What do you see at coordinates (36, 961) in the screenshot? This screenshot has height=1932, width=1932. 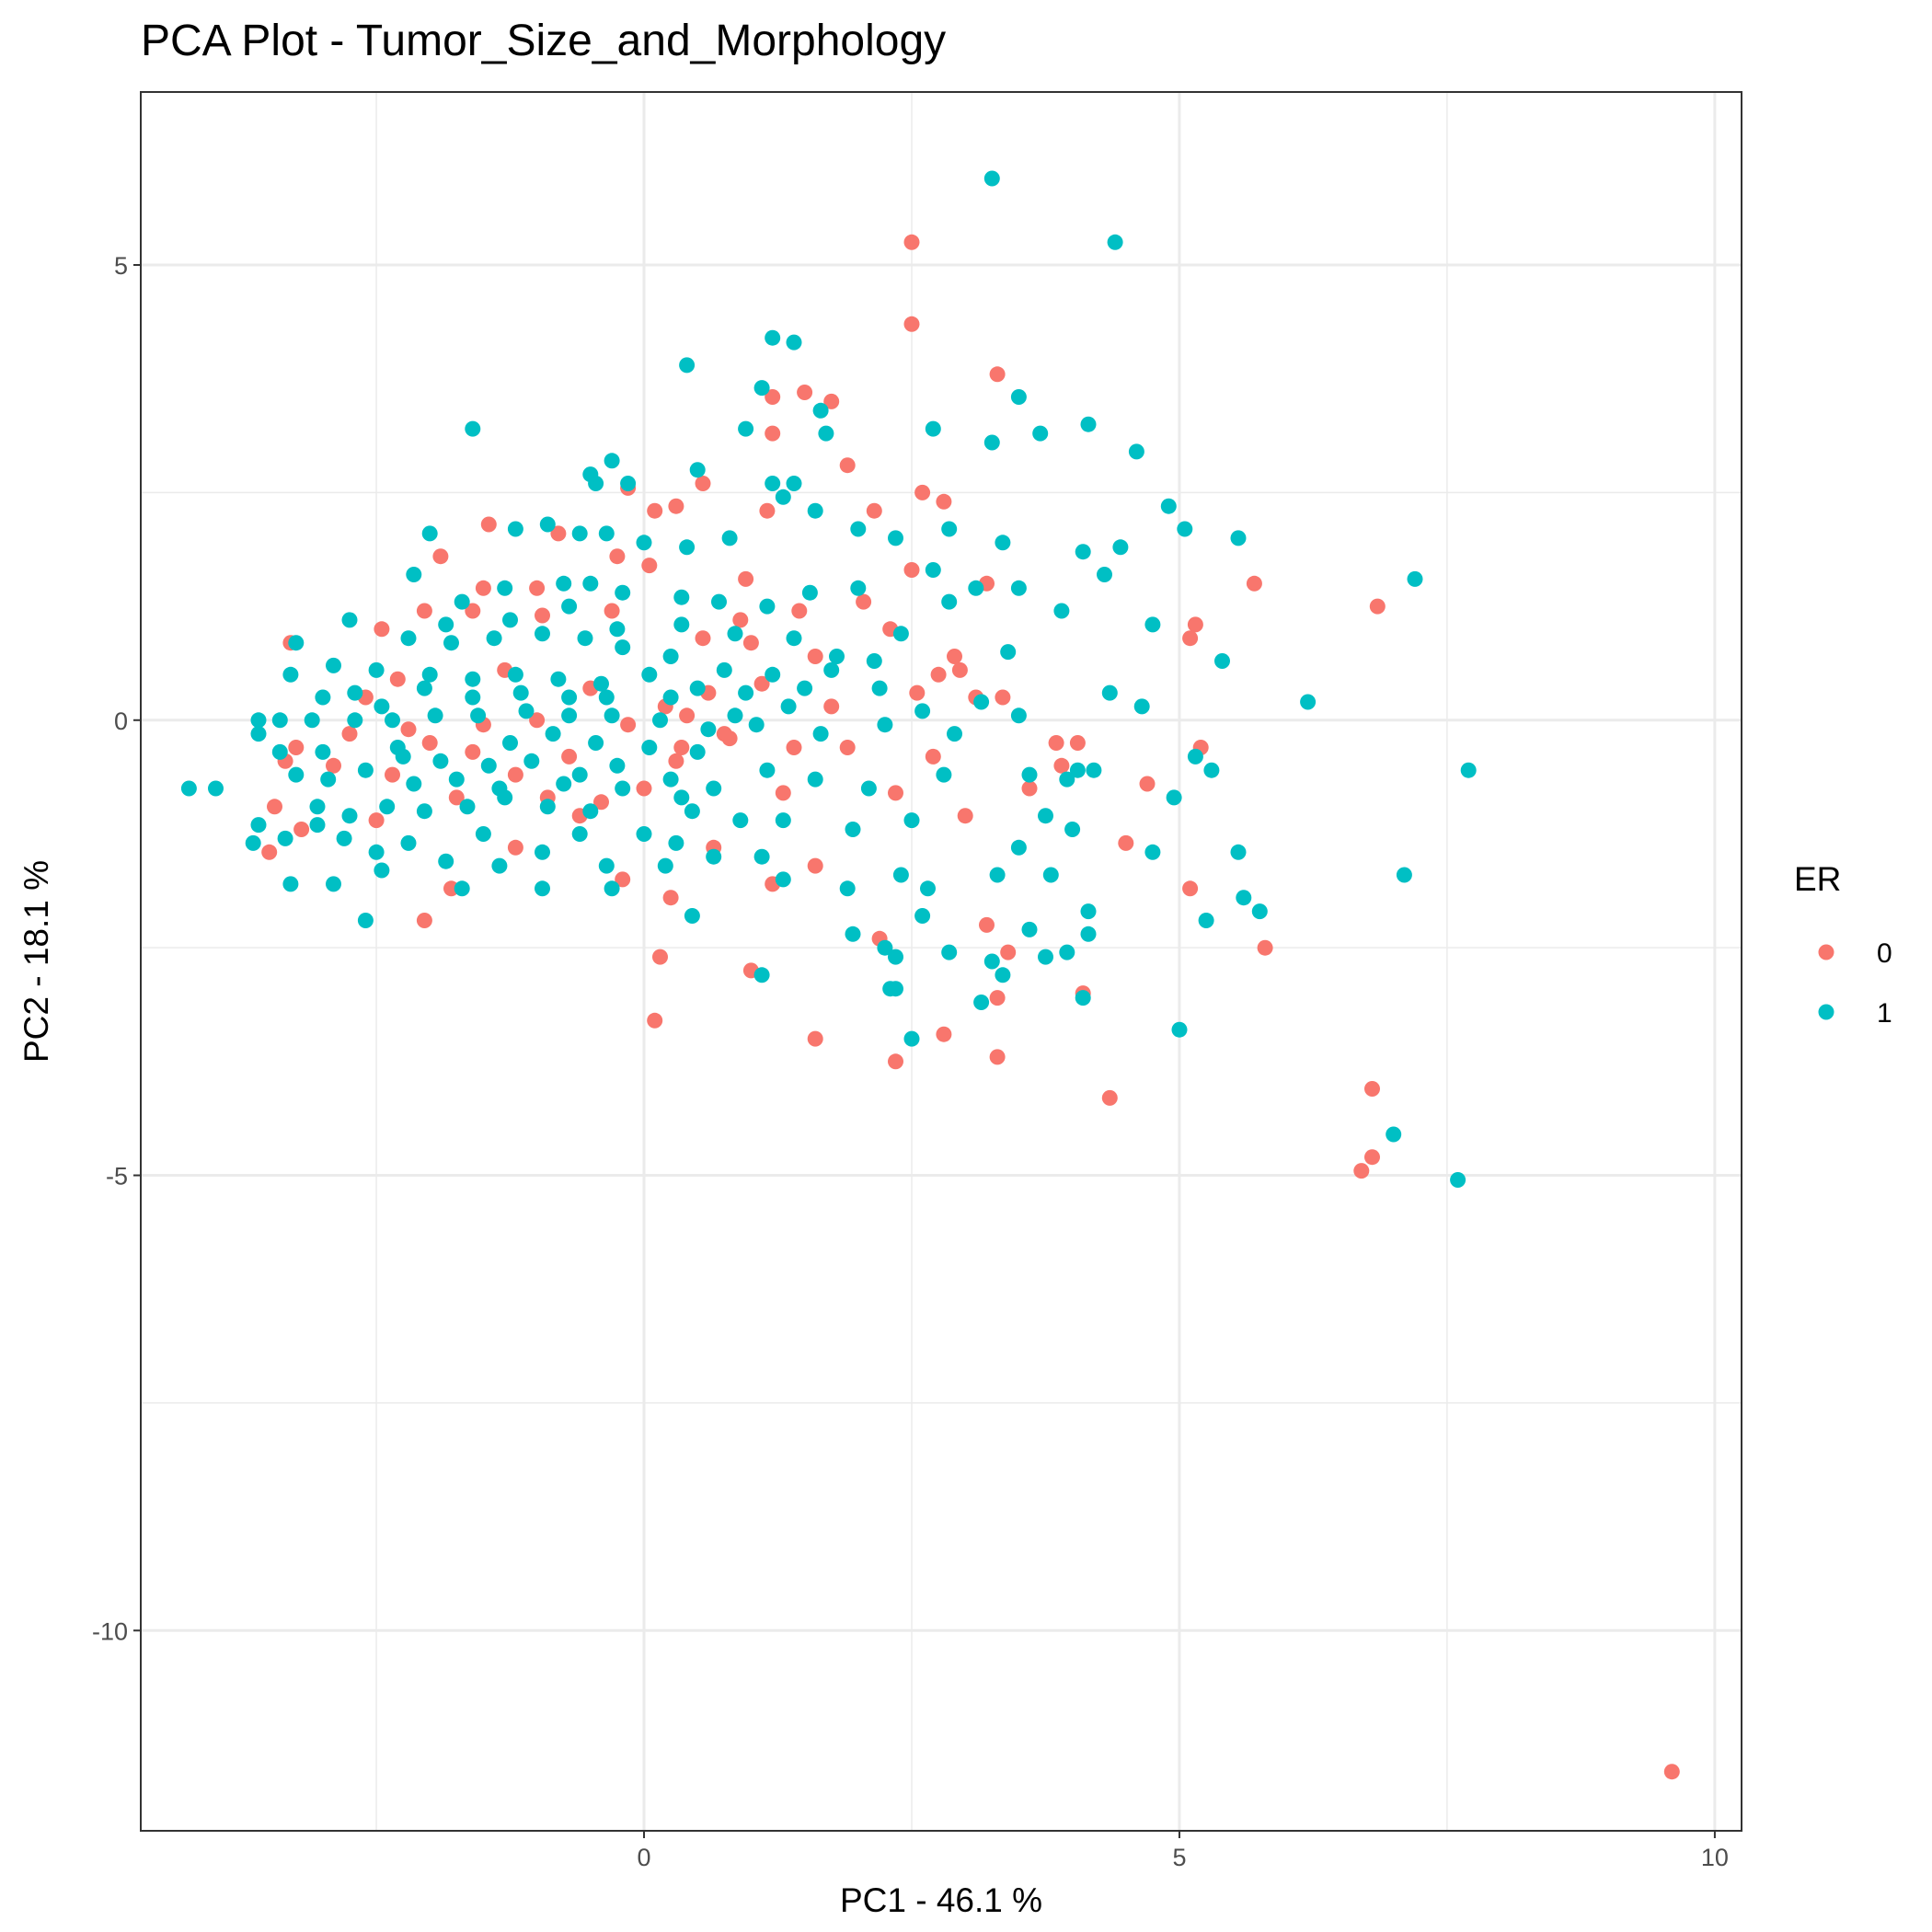 I see `y-axis-title: PC2 - 18.1 %` at bounding box center [36, 961].